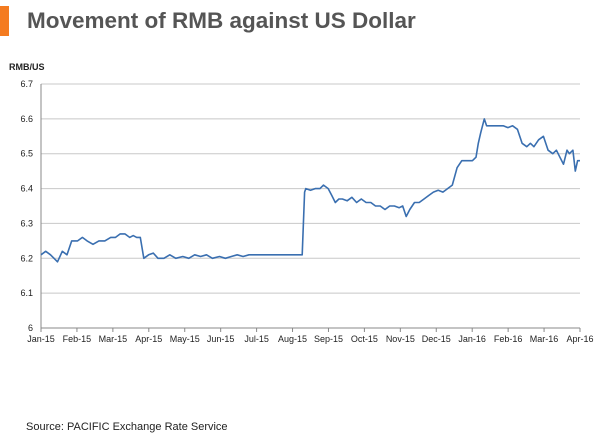 Image resolution: width=600 pixels, height=446 pixels. What do you see at coordinates (148, 339) in the screenshot?
I see `x-tick-label: Apr-15` at bounding box center [148, 339].